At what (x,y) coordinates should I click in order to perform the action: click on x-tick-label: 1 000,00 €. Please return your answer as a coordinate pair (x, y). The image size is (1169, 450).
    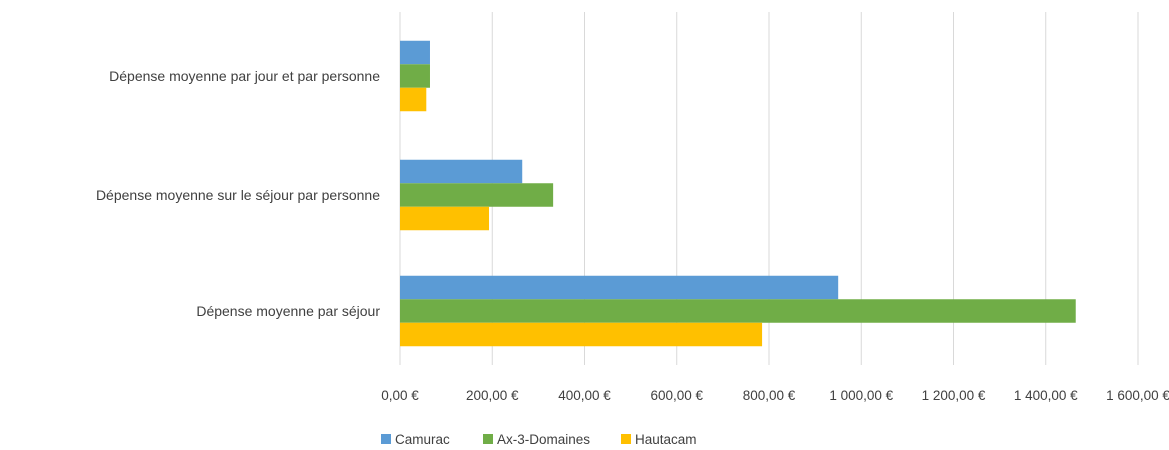
    Looking at the image, I should click on (861, 395).